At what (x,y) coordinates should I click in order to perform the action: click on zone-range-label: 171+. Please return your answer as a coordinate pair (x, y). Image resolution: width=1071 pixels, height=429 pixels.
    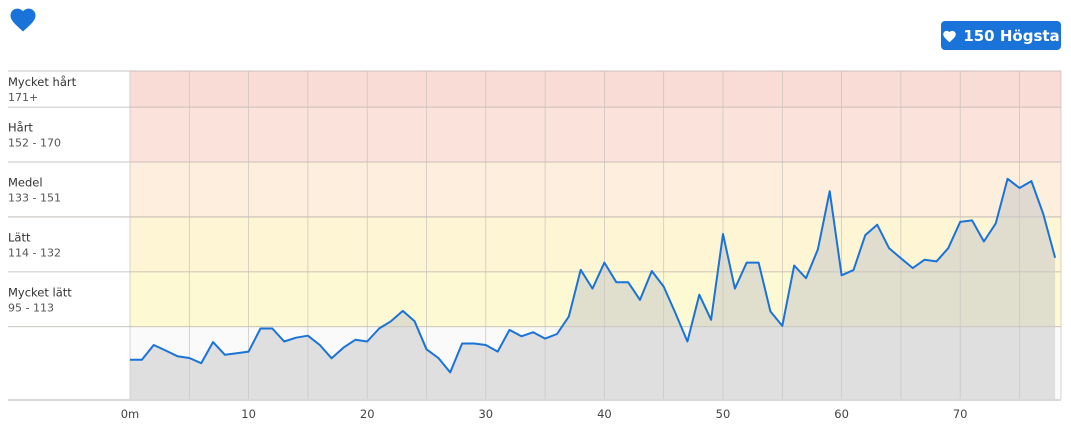
    Looking at the image, I should click on (23, 97).